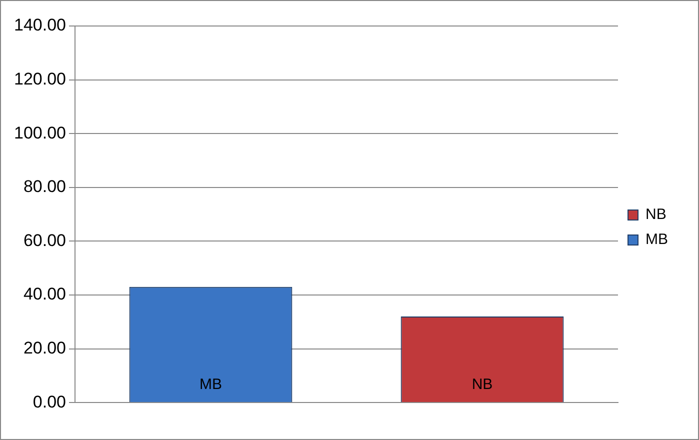 This screenshot has width=699, height=440. I want to click on y-tick-label: 140.00, so click(40, 25).